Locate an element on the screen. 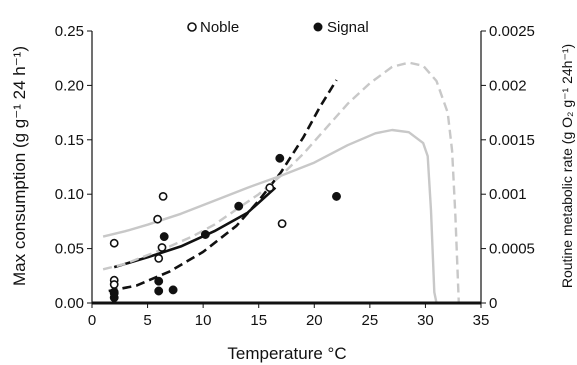  x-axis-label: Temperature °C is located at coordinates (286, 353).